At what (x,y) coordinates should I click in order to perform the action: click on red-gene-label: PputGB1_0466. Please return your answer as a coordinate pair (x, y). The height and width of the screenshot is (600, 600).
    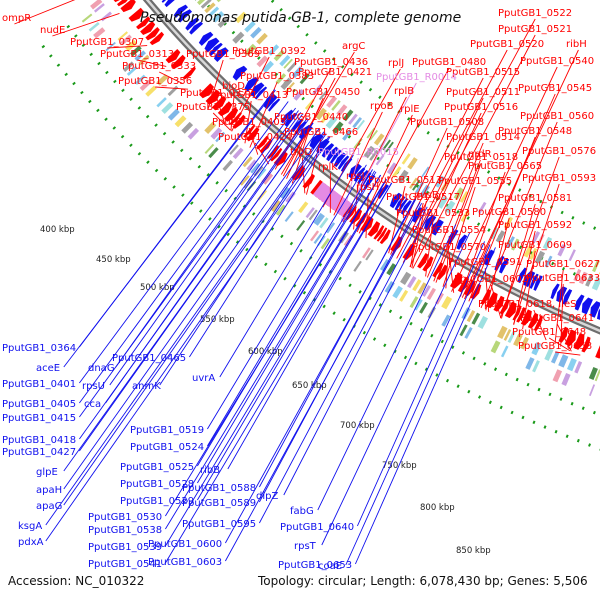
    Looking at the image, I should click on (321, 132).